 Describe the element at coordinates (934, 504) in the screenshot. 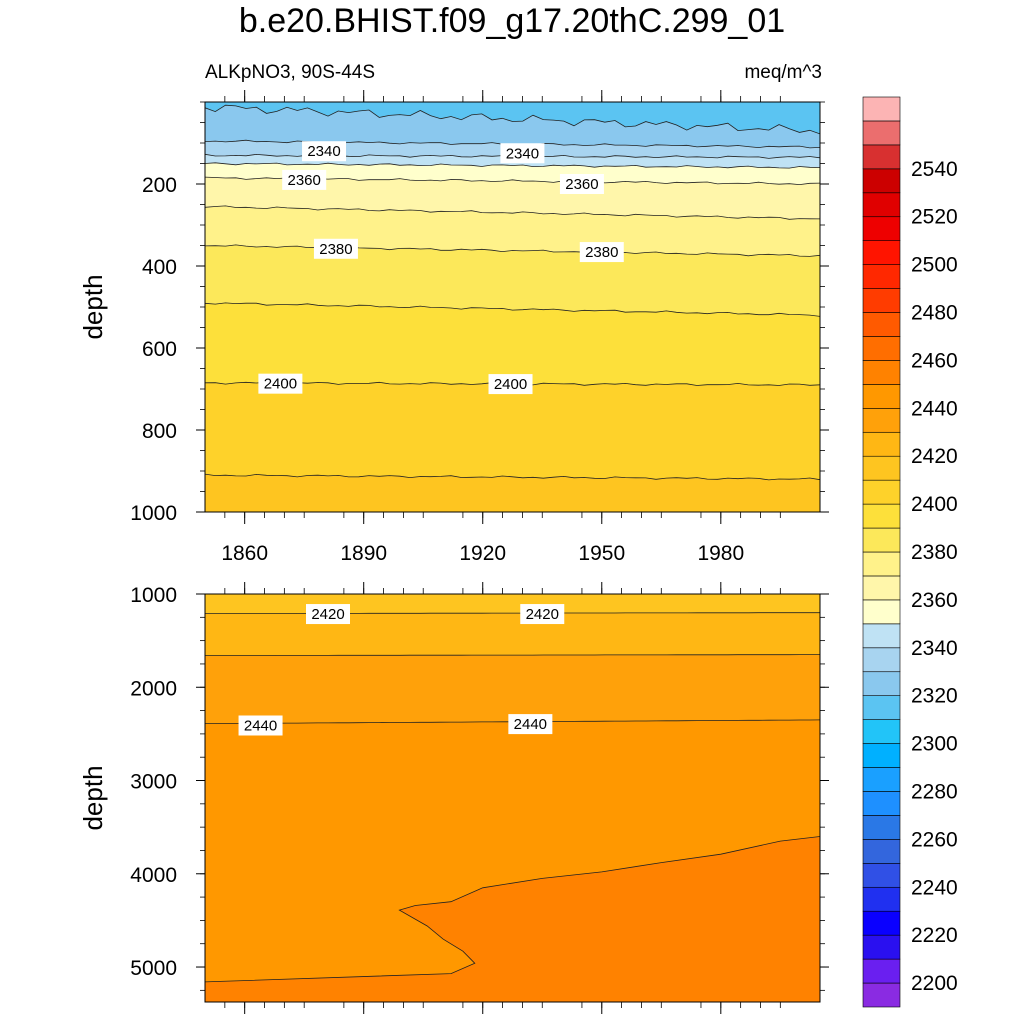

I see `colorbar-label: 2400` at that location.